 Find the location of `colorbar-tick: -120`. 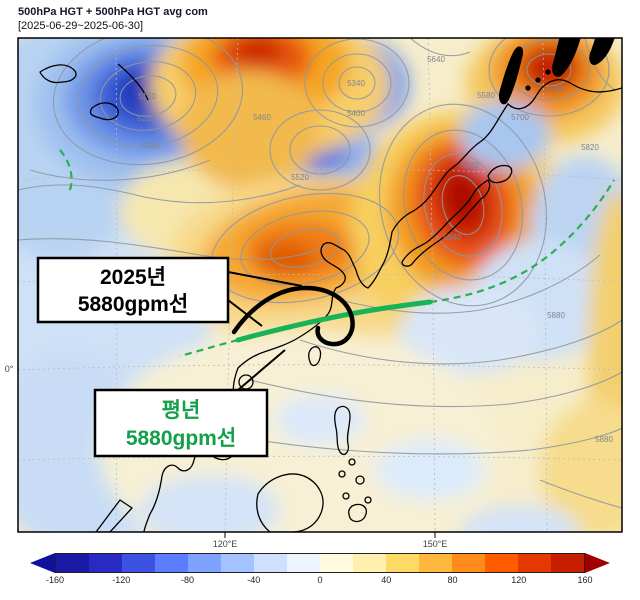

colorbar-tick: -120 is located at coordinates (121, 580).